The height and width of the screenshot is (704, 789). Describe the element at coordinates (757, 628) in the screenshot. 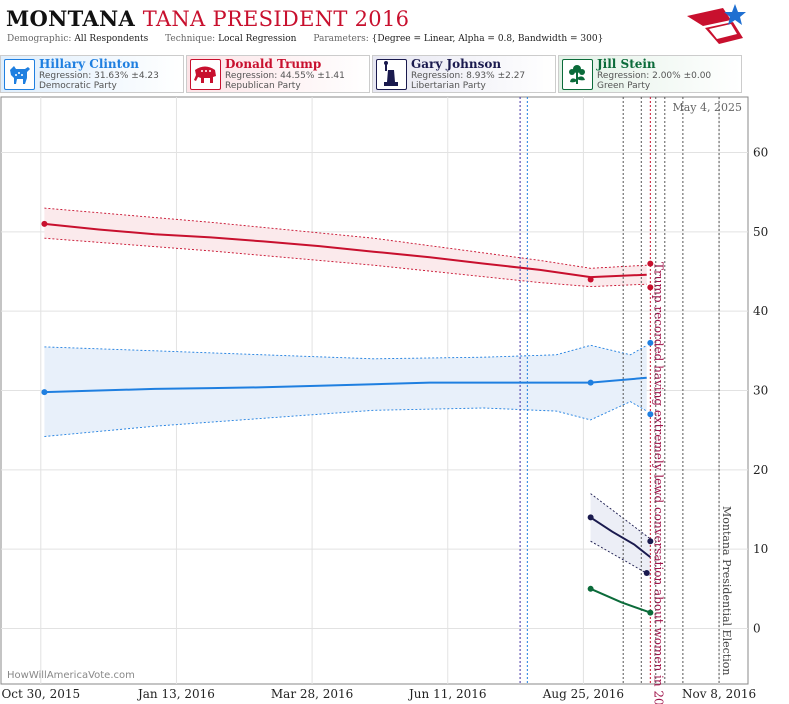

I see `y-tick-label: 0` at that location.